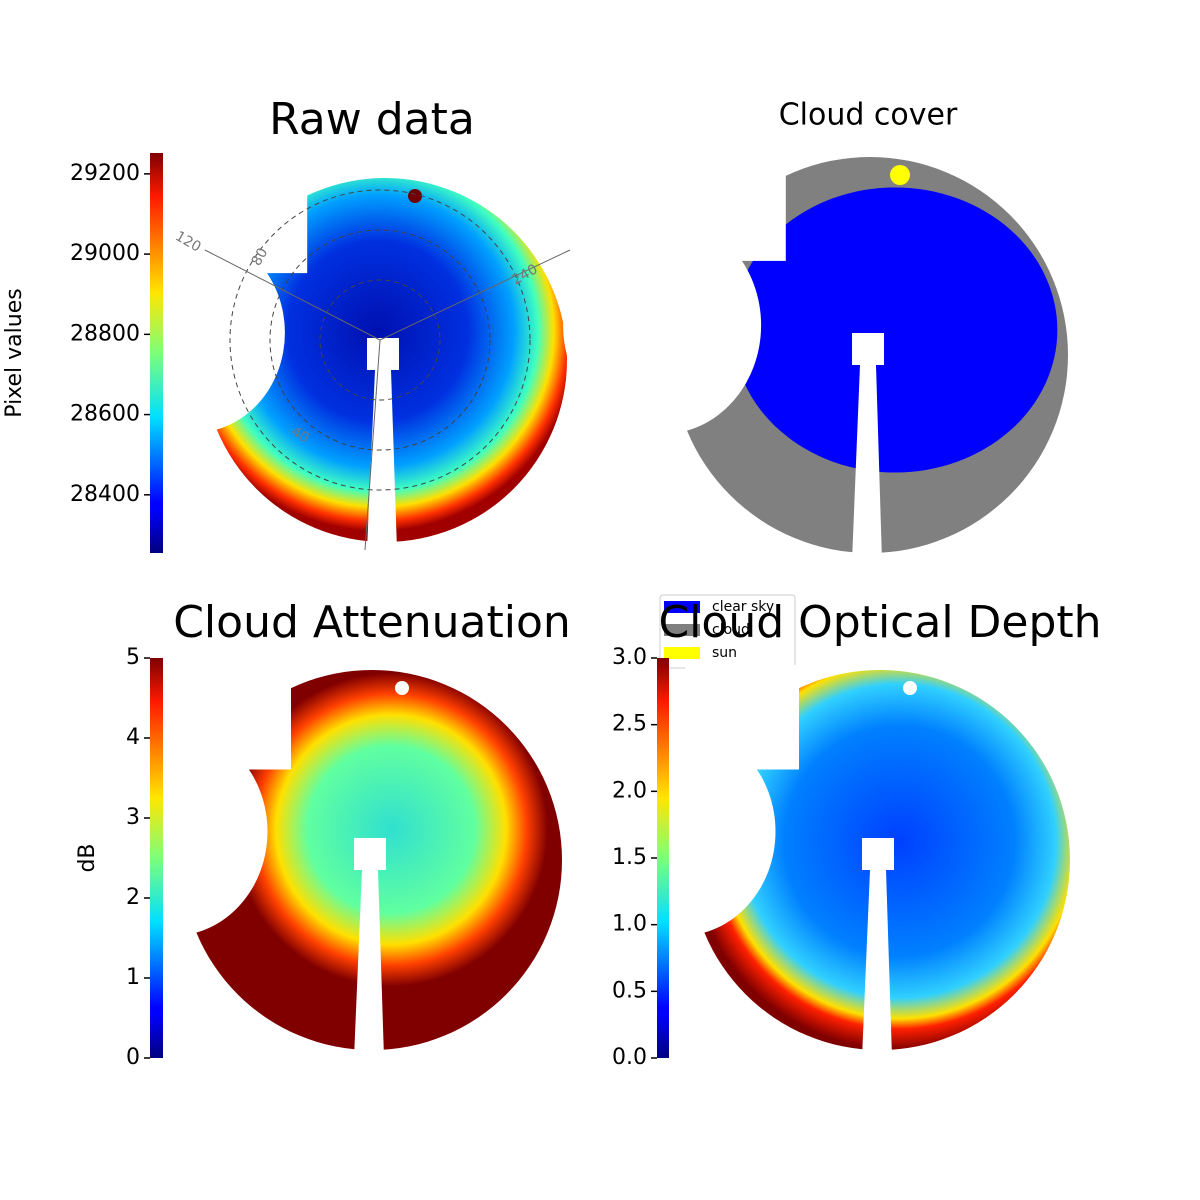 The height and width of the screenshot is (1200, 1200). I want to click on colorbar-tick-label: 28600, so click(105, 414).